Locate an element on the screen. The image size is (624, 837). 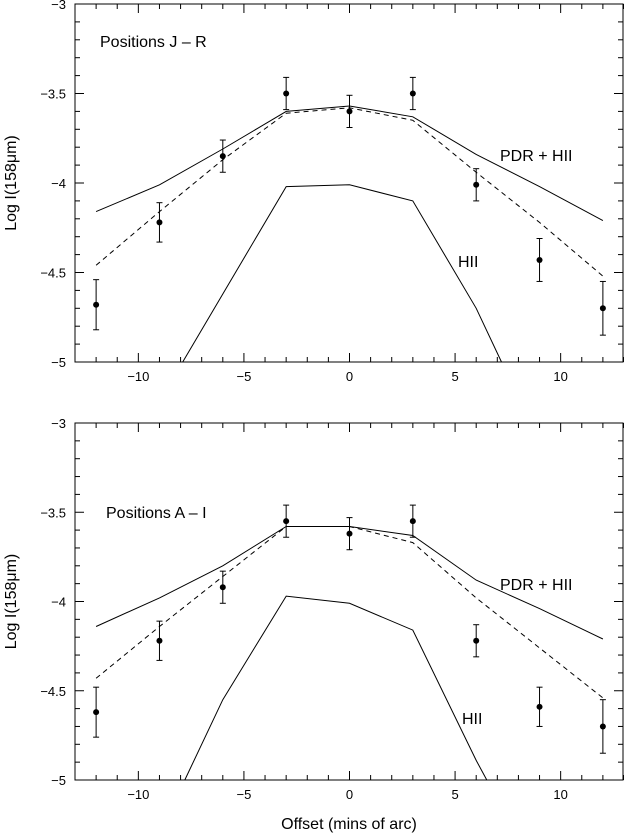
panel-annotation: Positions J – R is located at coordinates (153, 42).